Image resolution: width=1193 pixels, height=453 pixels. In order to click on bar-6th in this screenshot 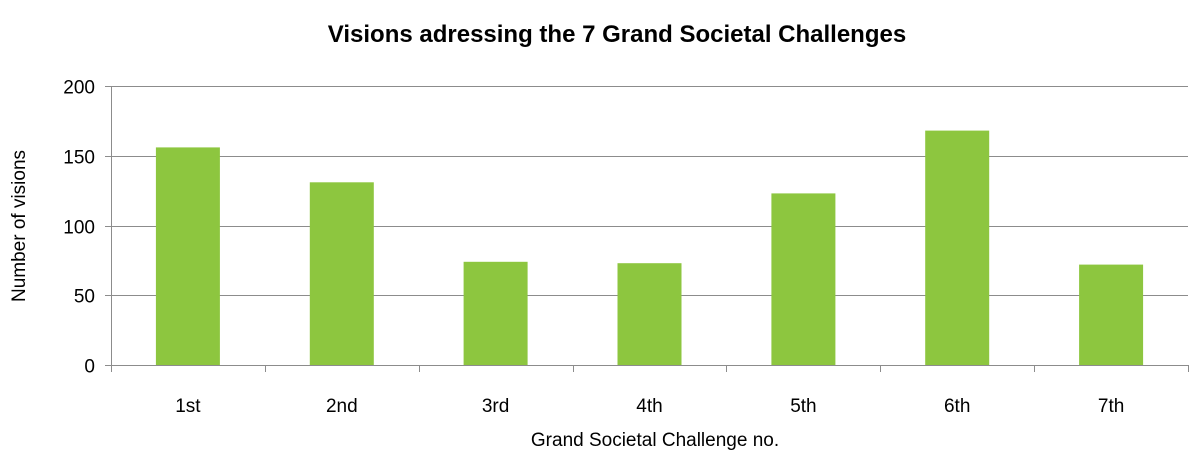, I will do `click(957, 247)`.